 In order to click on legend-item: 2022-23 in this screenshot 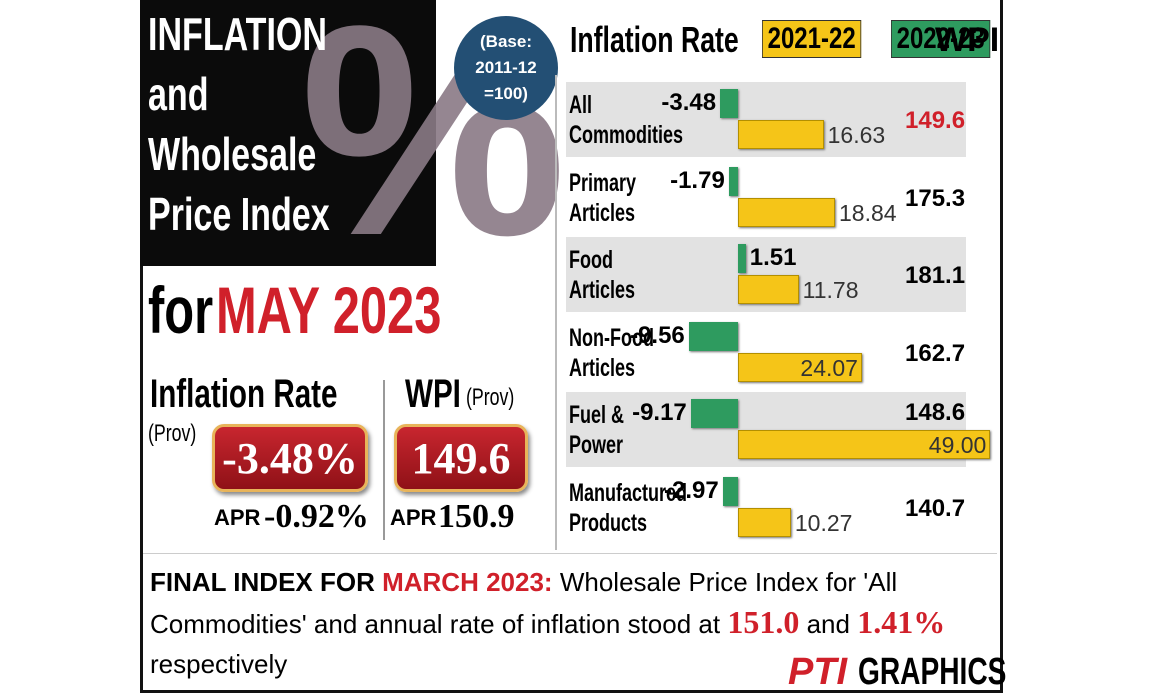, I will do `click(940, 39)`.